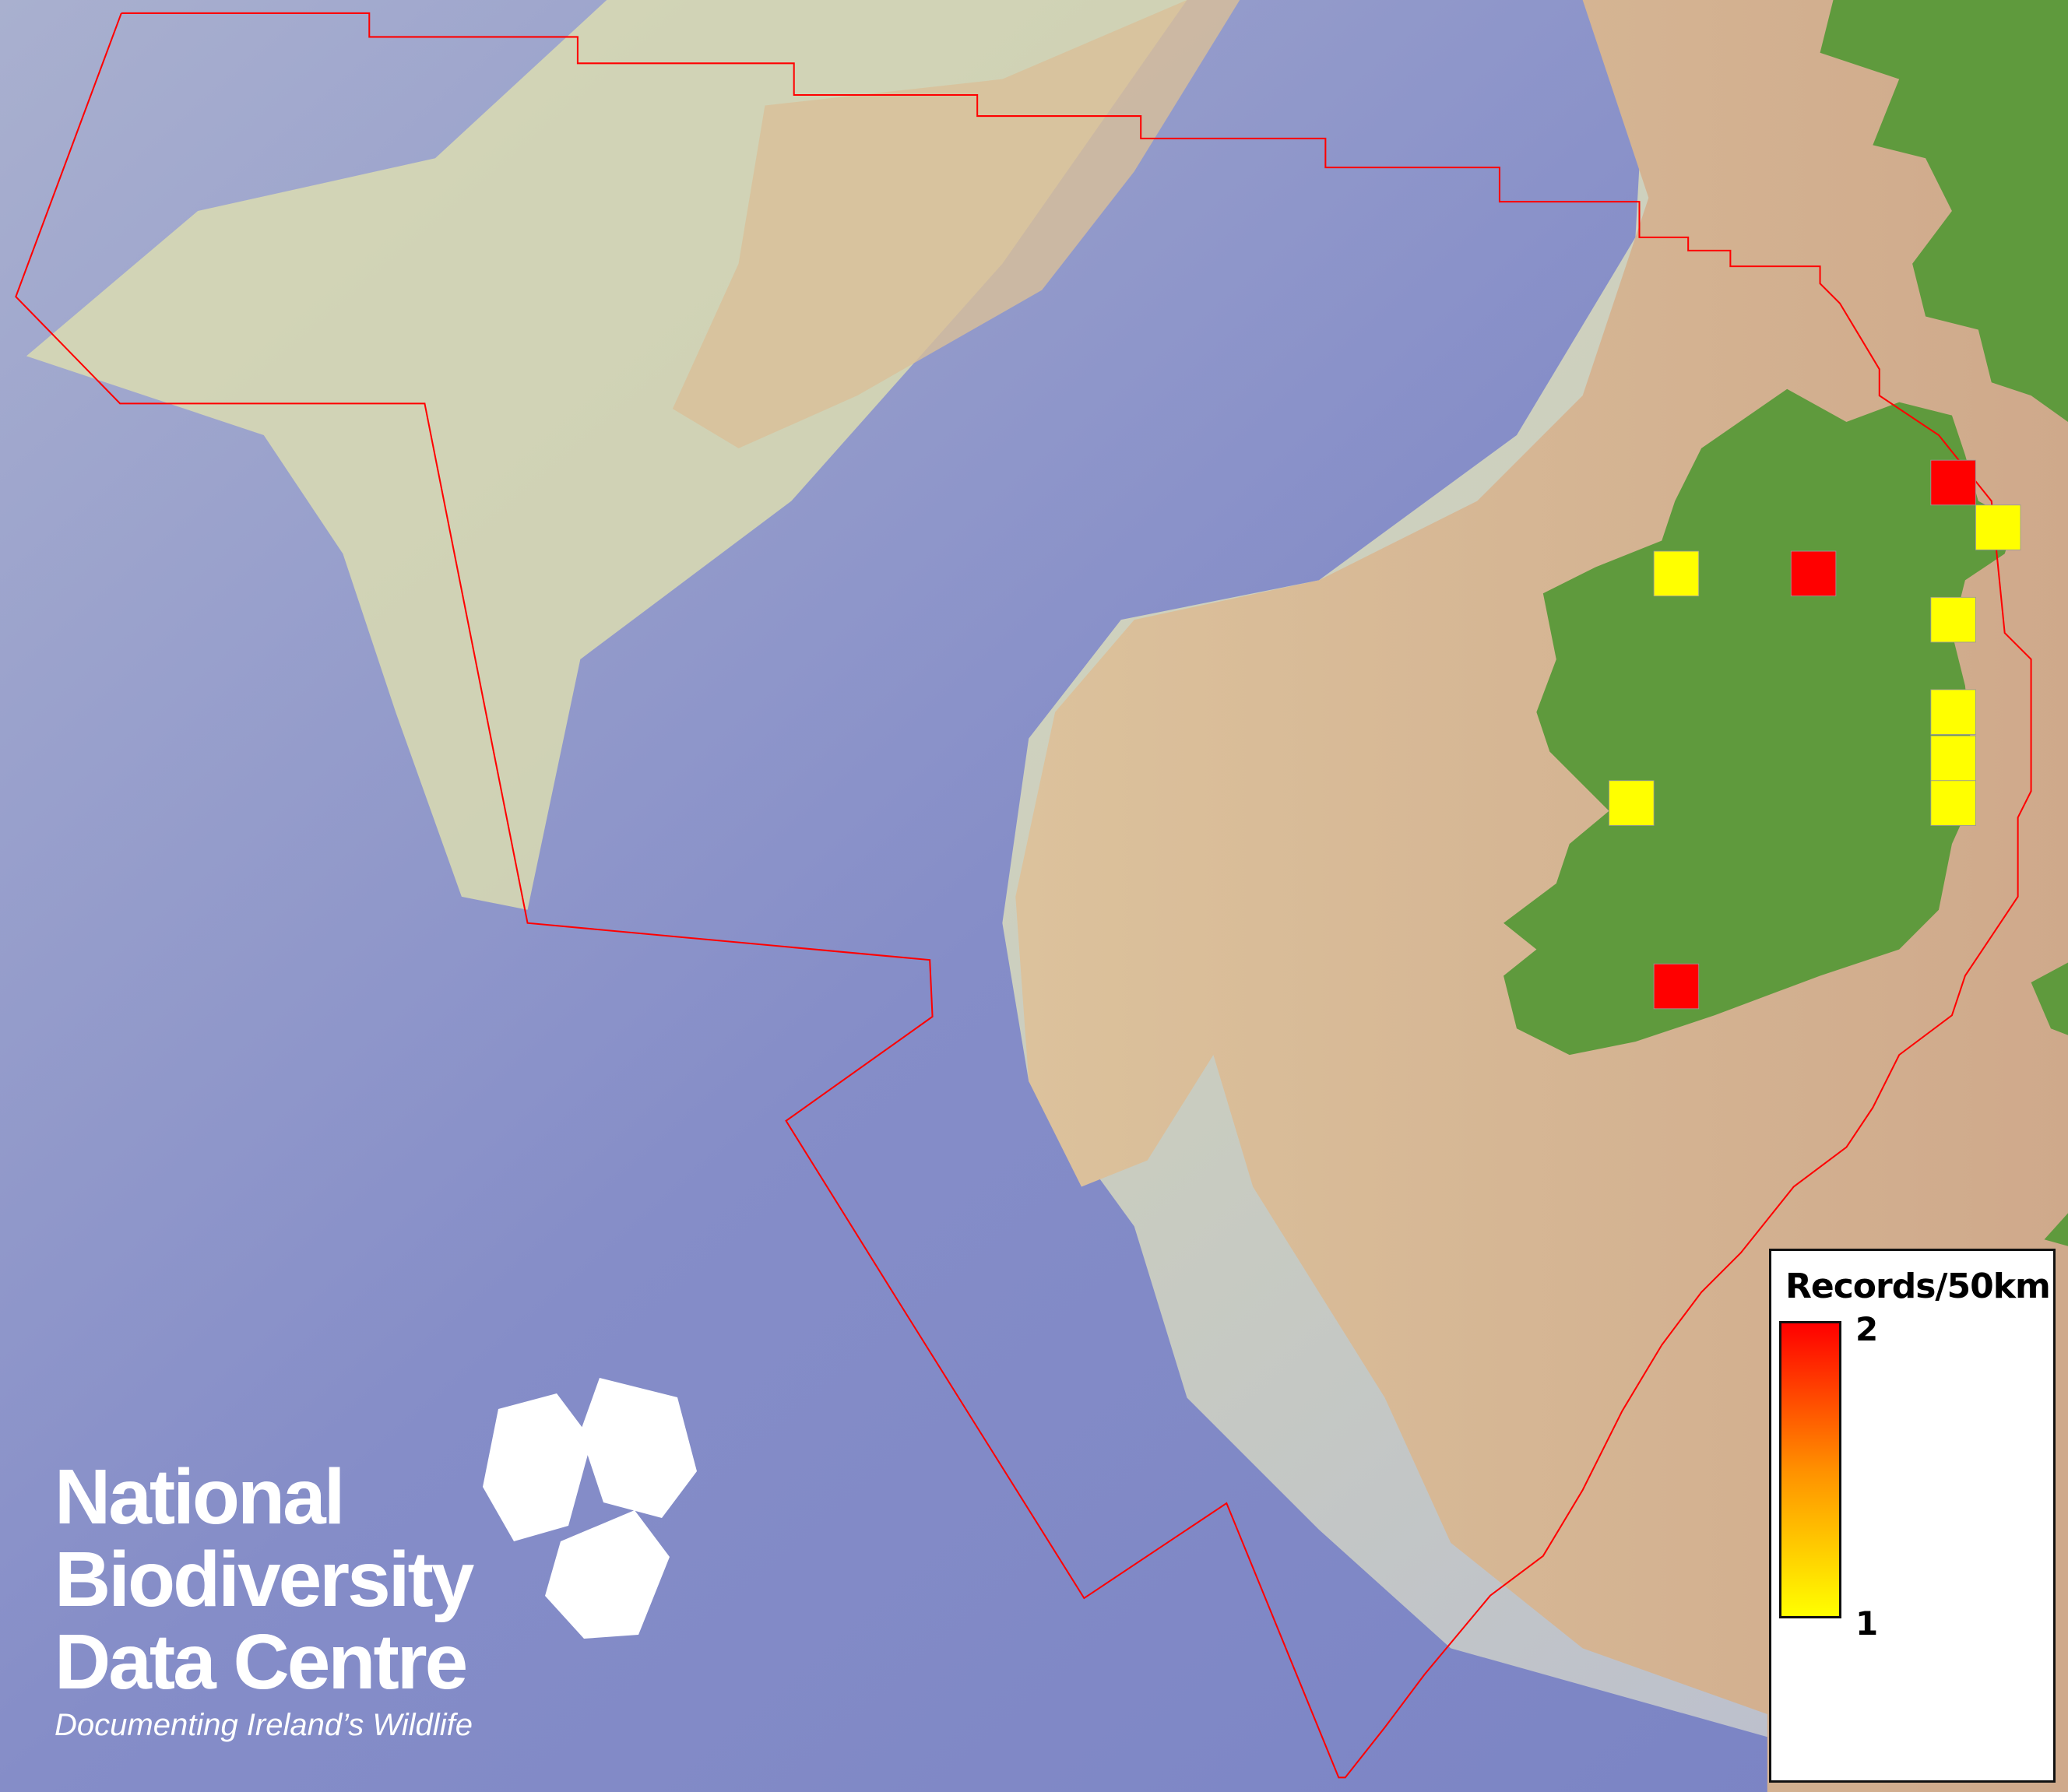 The height and width of the screenshot is (1792, 2068). Describe the element at coordinates (956, 224) in the screenshot. I see `rockall-bank` at that location.